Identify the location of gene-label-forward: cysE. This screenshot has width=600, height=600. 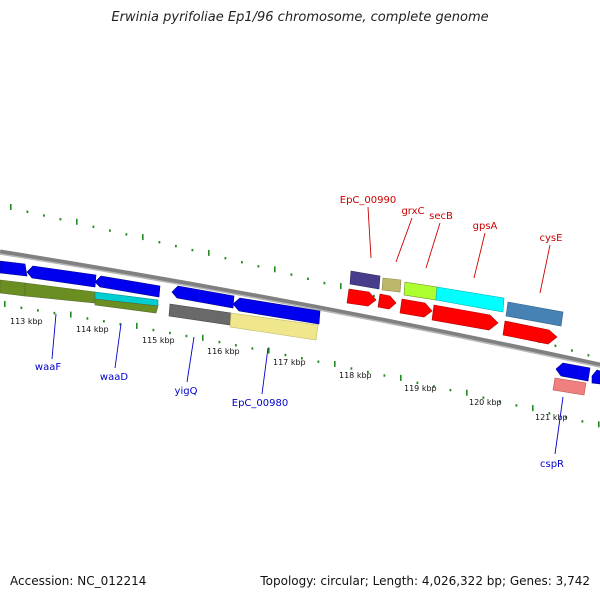
(551, 238).